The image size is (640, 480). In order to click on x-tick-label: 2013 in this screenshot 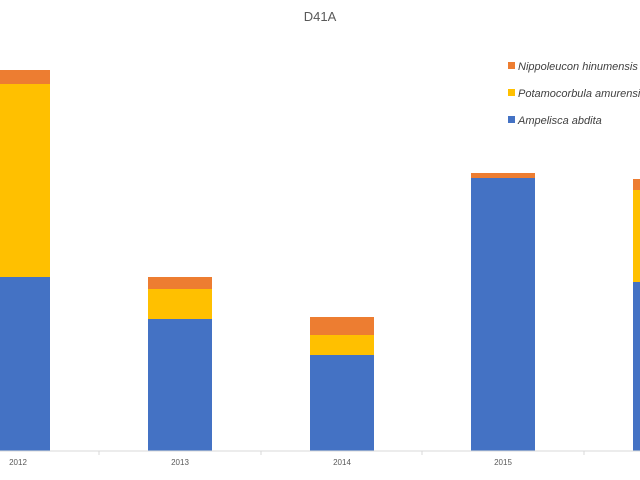, I will do `click(180, 462)`.